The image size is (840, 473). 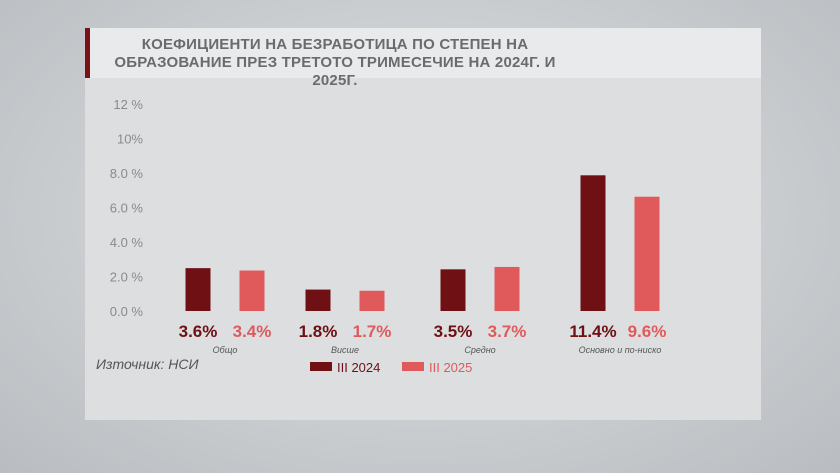 I want to click on y-tick-label: 6.0 %, so click(x=127, y=208).